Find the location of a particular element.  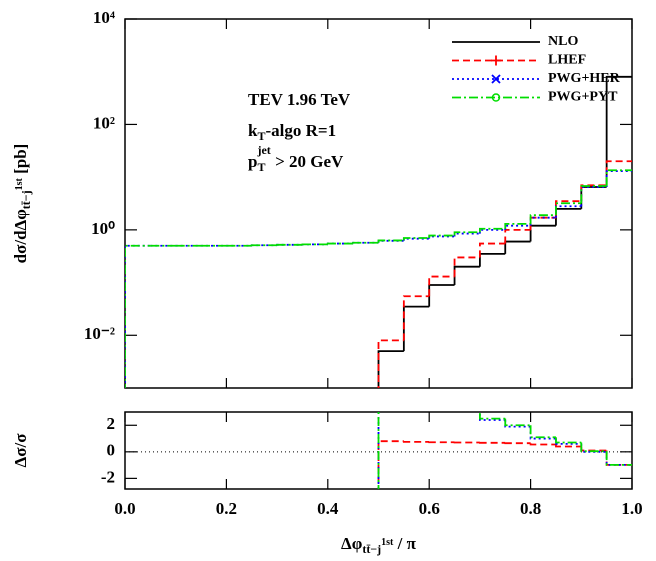

y-tick-label: 0 is located at coordinates (111, 450).